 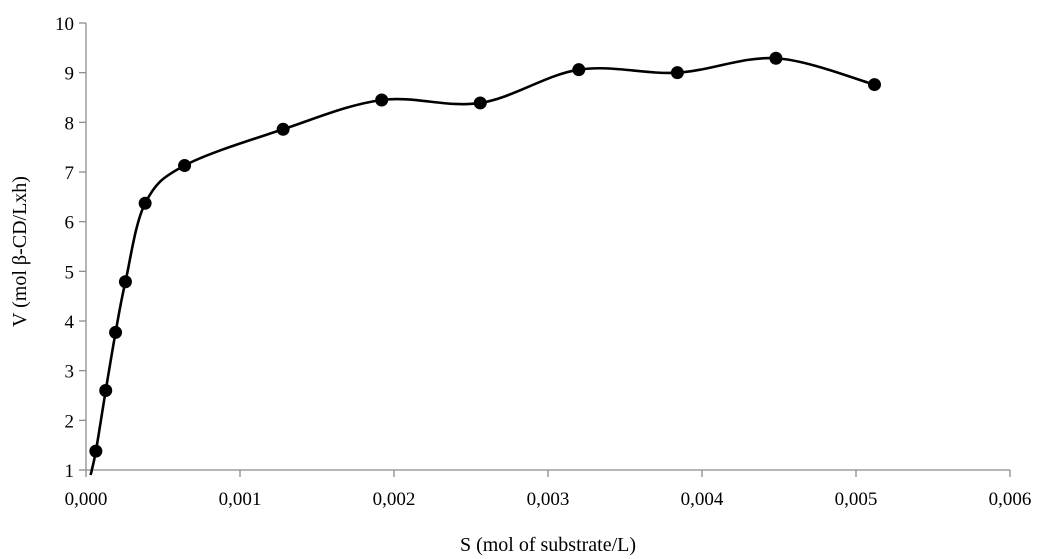 I want to click on x-tick-label: 0,001, so click(x=240, y=499).